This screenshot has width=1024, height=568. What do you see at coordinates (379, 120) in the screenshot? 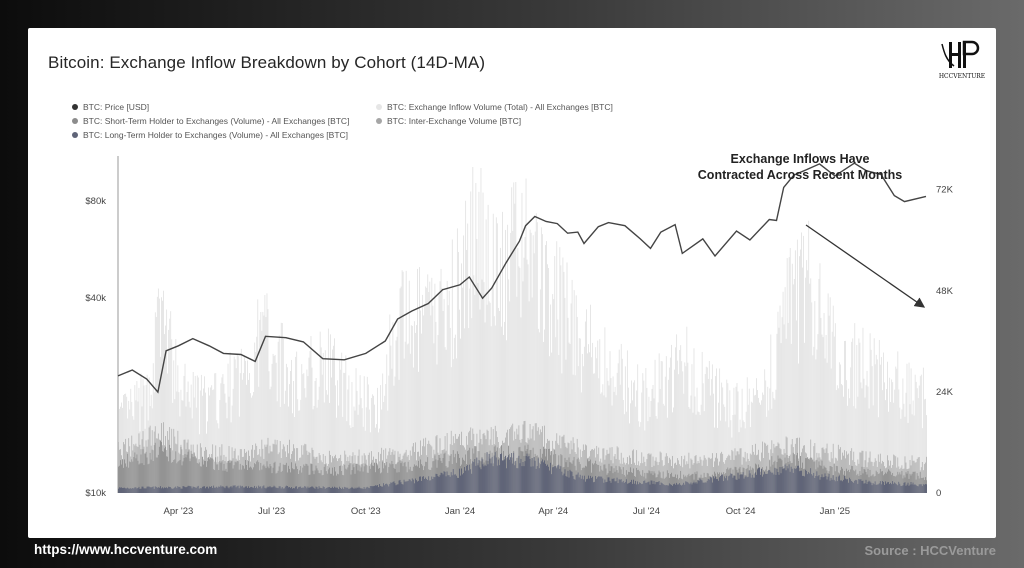
I see `legend-swatch` at bounding box center [379, 120].